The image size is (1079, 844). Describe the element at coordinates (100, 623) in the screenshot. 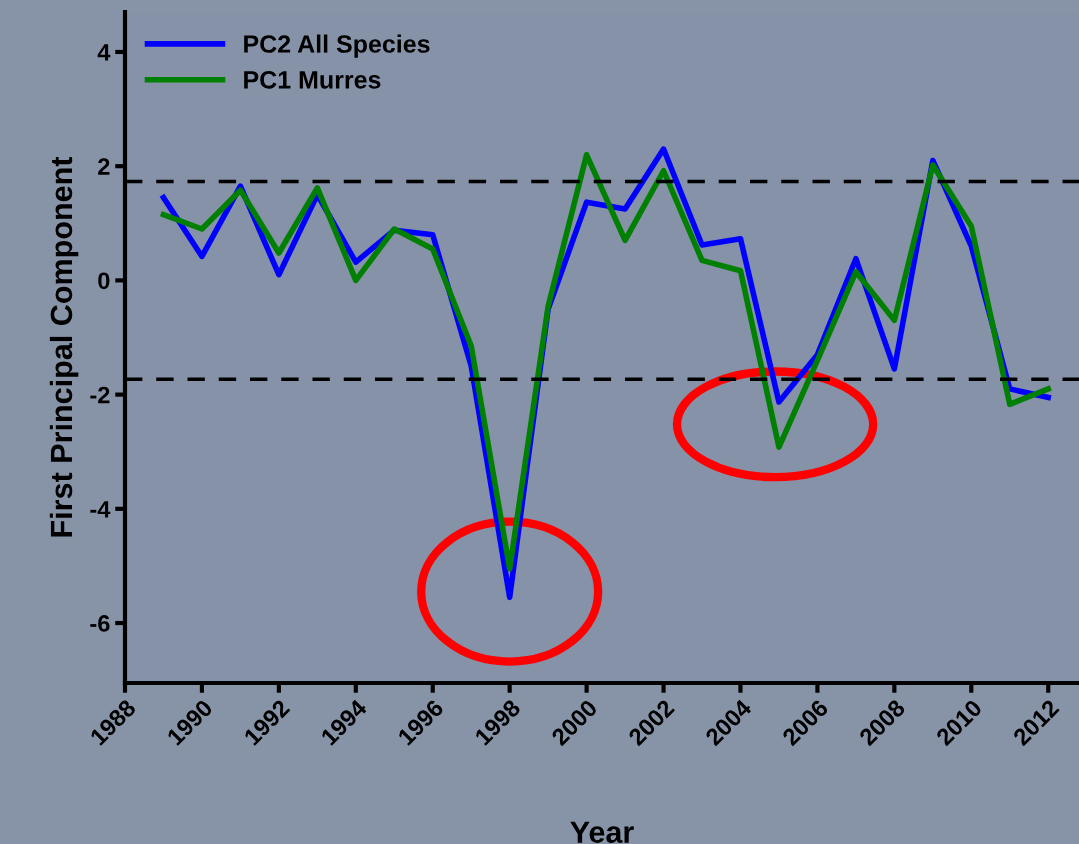

I see `y-tick-label: -6` at that location.